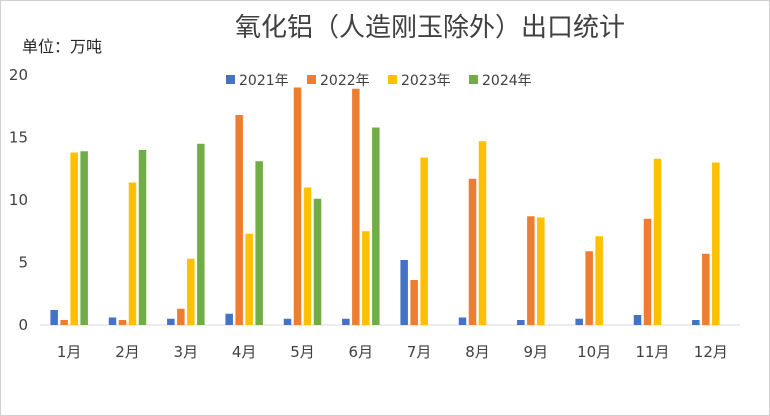  Describe the element at coordinates (132, 253) in the screenshot. I see `bar-2023年-2月` at that location.